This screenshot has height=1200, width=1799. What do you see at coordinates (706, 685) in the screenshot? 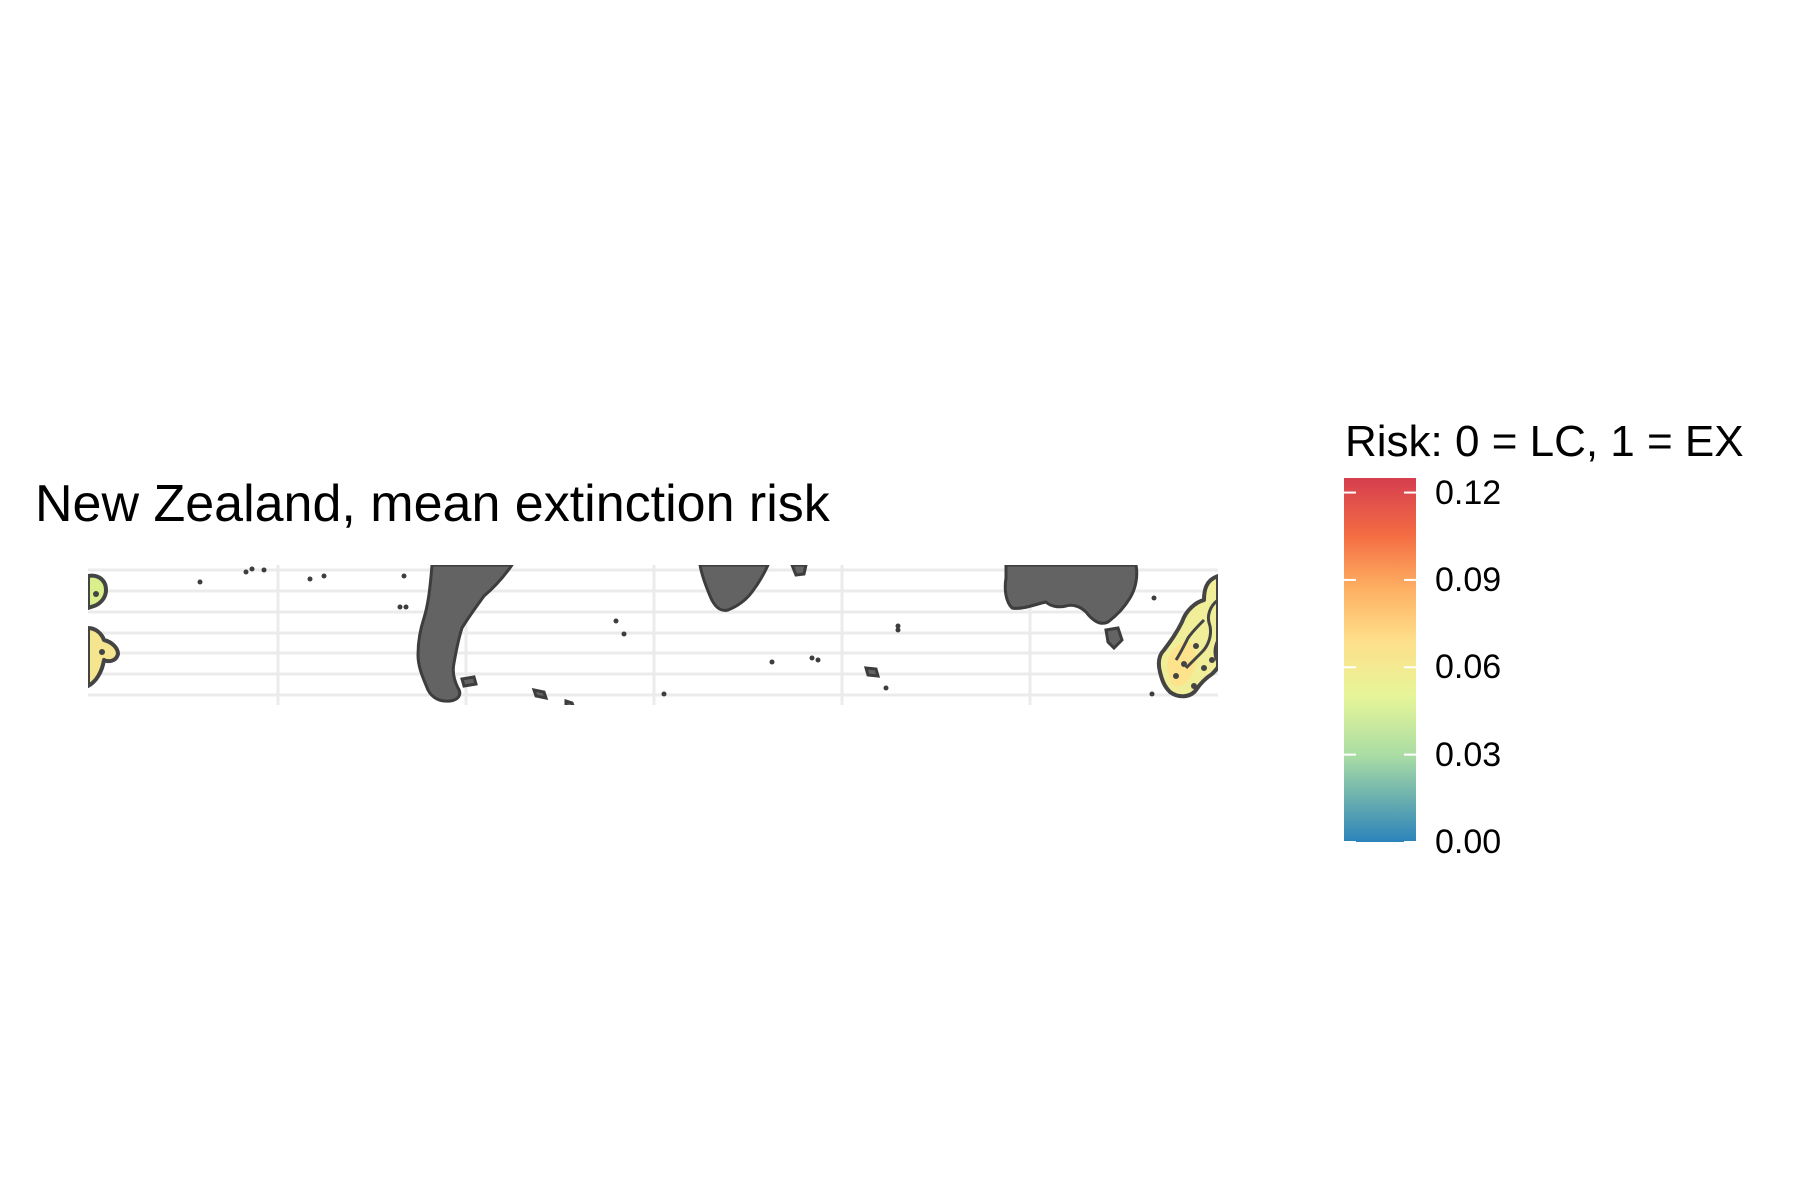
I see `land-antarctic-fringe` at bounding box center [706, 685].